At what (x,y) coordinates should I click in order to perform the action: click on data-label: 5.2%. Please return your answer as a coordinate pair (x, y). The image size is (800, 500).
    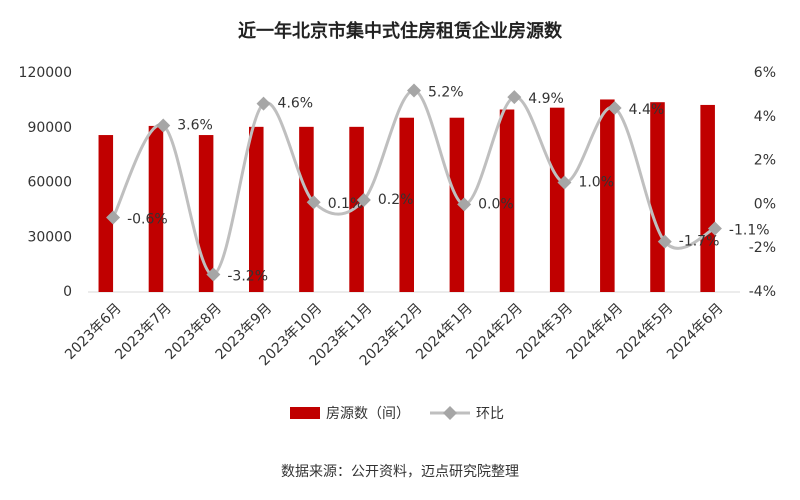
    Looking at the image, I should click on (446, 93).